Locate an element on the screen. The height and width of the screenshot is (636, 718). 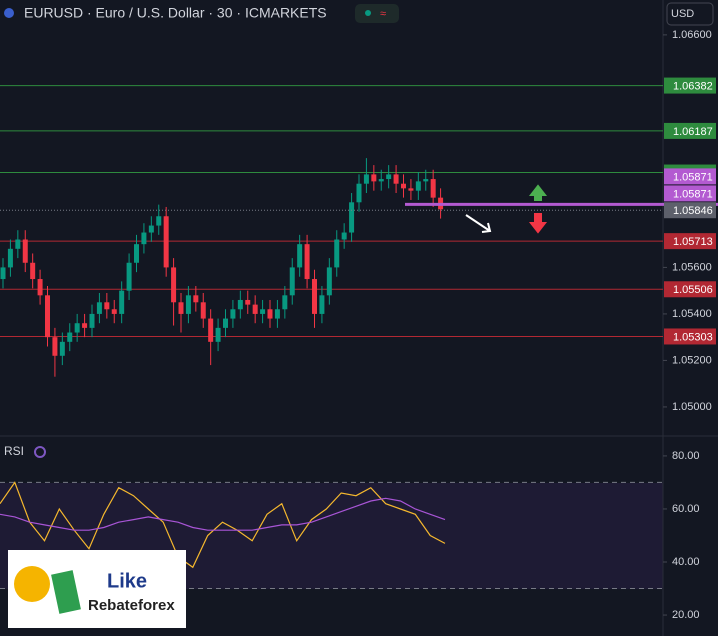
rsi-title: RSI is located at coordinates (14, 451).